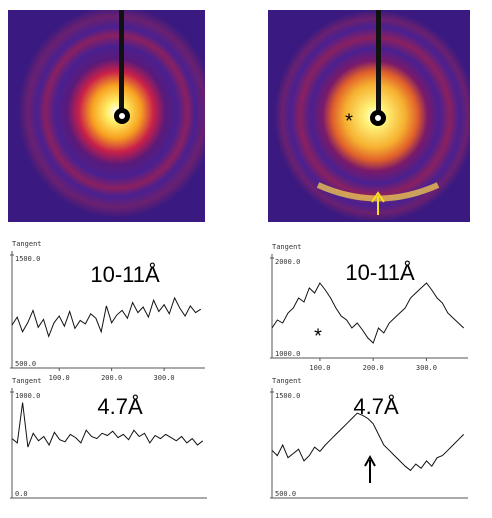 The height and width of the screenshot is (518, 492). I want to click on annotation: *, so click(318, 336).